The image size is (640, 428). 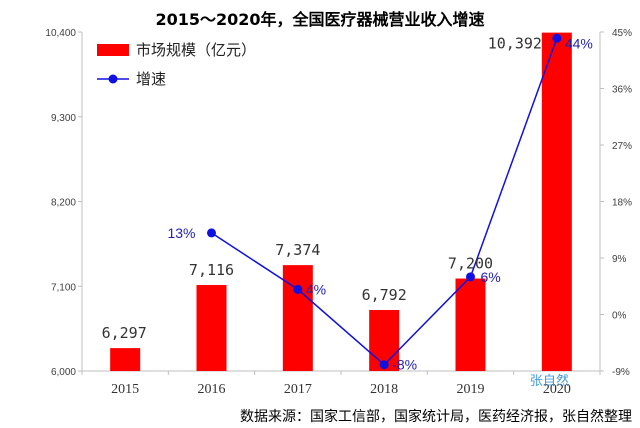 What do you see at coordinates (619, 259) in the screenshot?
I see `y-right-tick-label: 9%` at bounding box center [619, 259].